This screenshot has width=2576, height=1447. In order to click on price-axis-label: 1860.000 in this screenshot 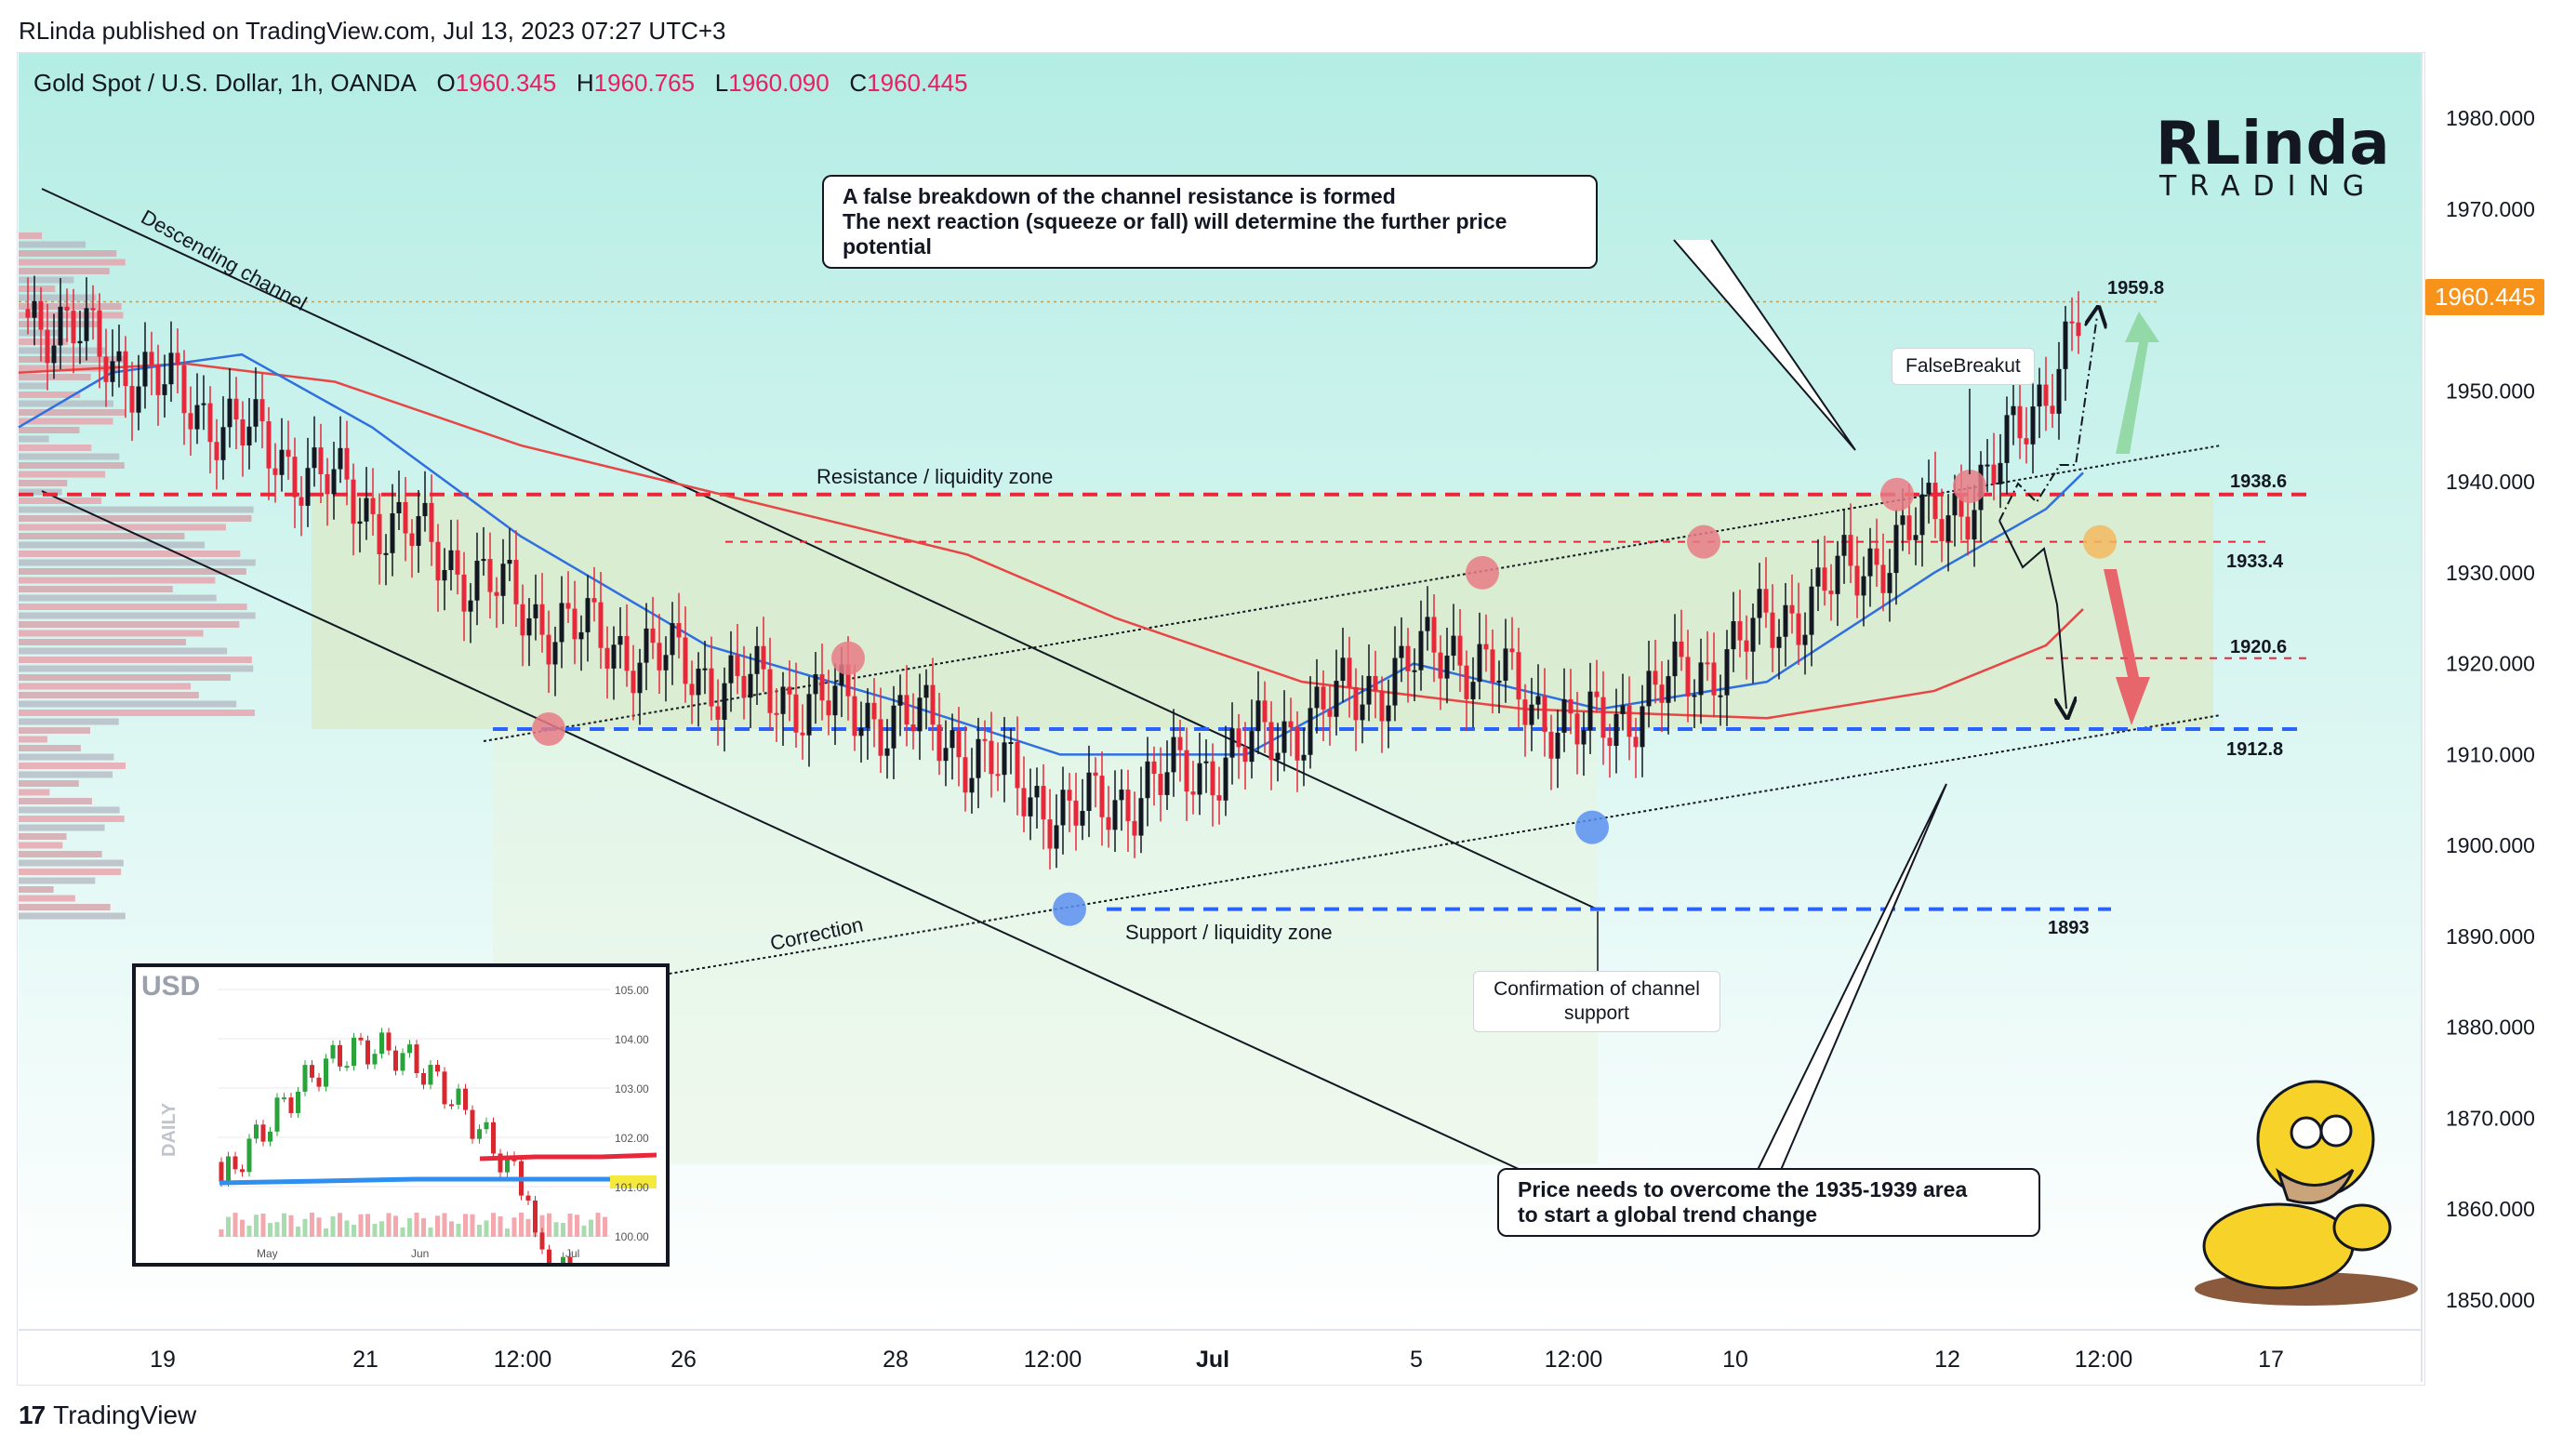, I will do `click(2490, 1209)`.